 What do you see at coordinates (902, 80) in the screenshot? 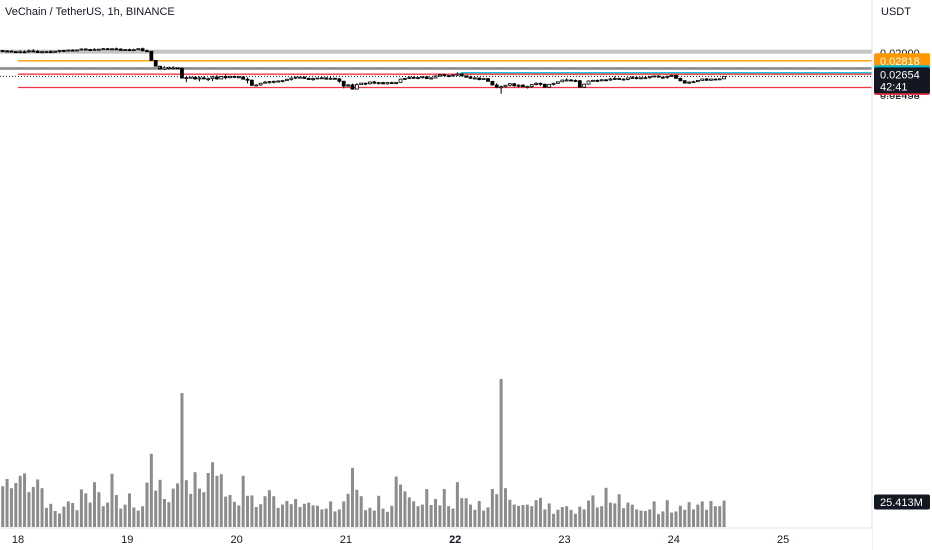
I see `last-price-tag-bg` at bounding box center [902, 80].